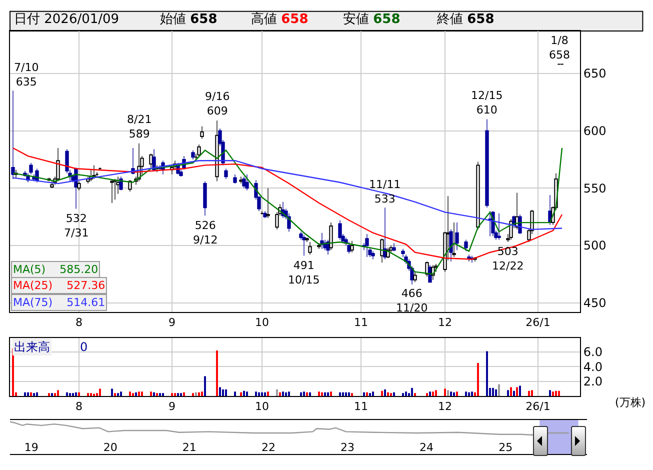 The image size is (653, 470). Describe the element at coordinates (31, 447) in the screenshot. I see `x-tick-label: 19` at that location.